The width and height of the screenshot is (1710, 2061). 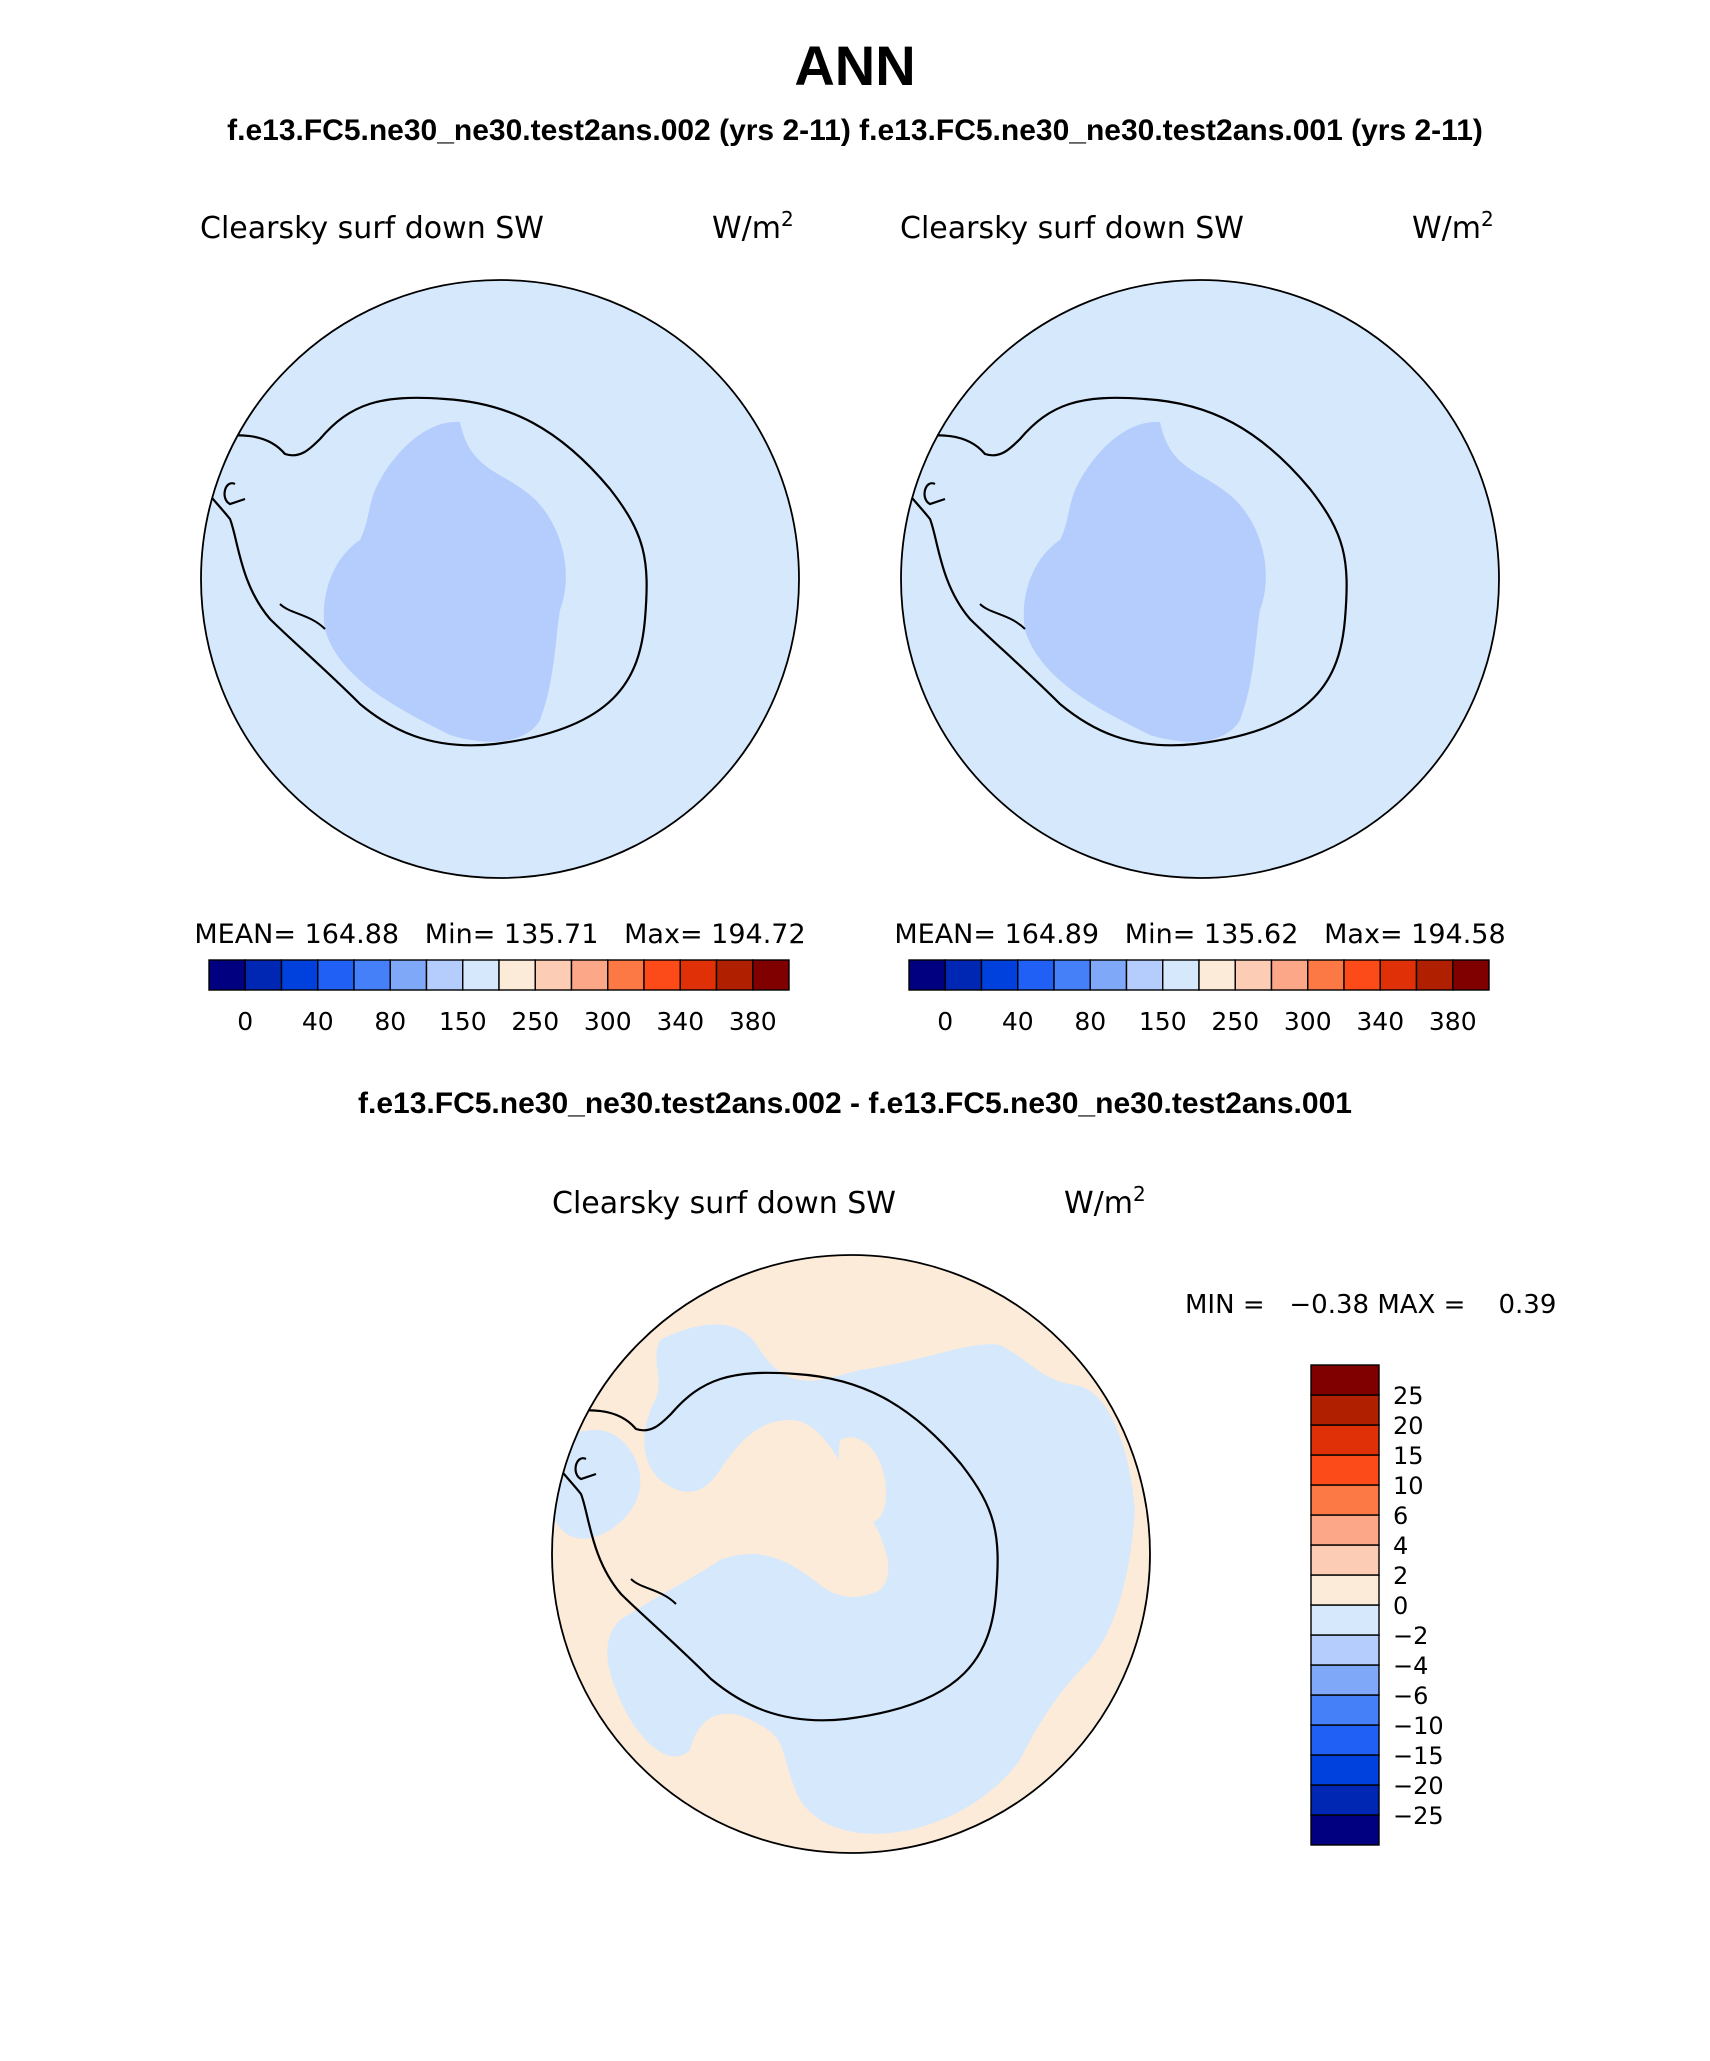 What do you see at coordinates (1418, 1726) in the screenshot?
I see `diff-colorbar-tick-label: −10` at bounding box center [1418, 1726].